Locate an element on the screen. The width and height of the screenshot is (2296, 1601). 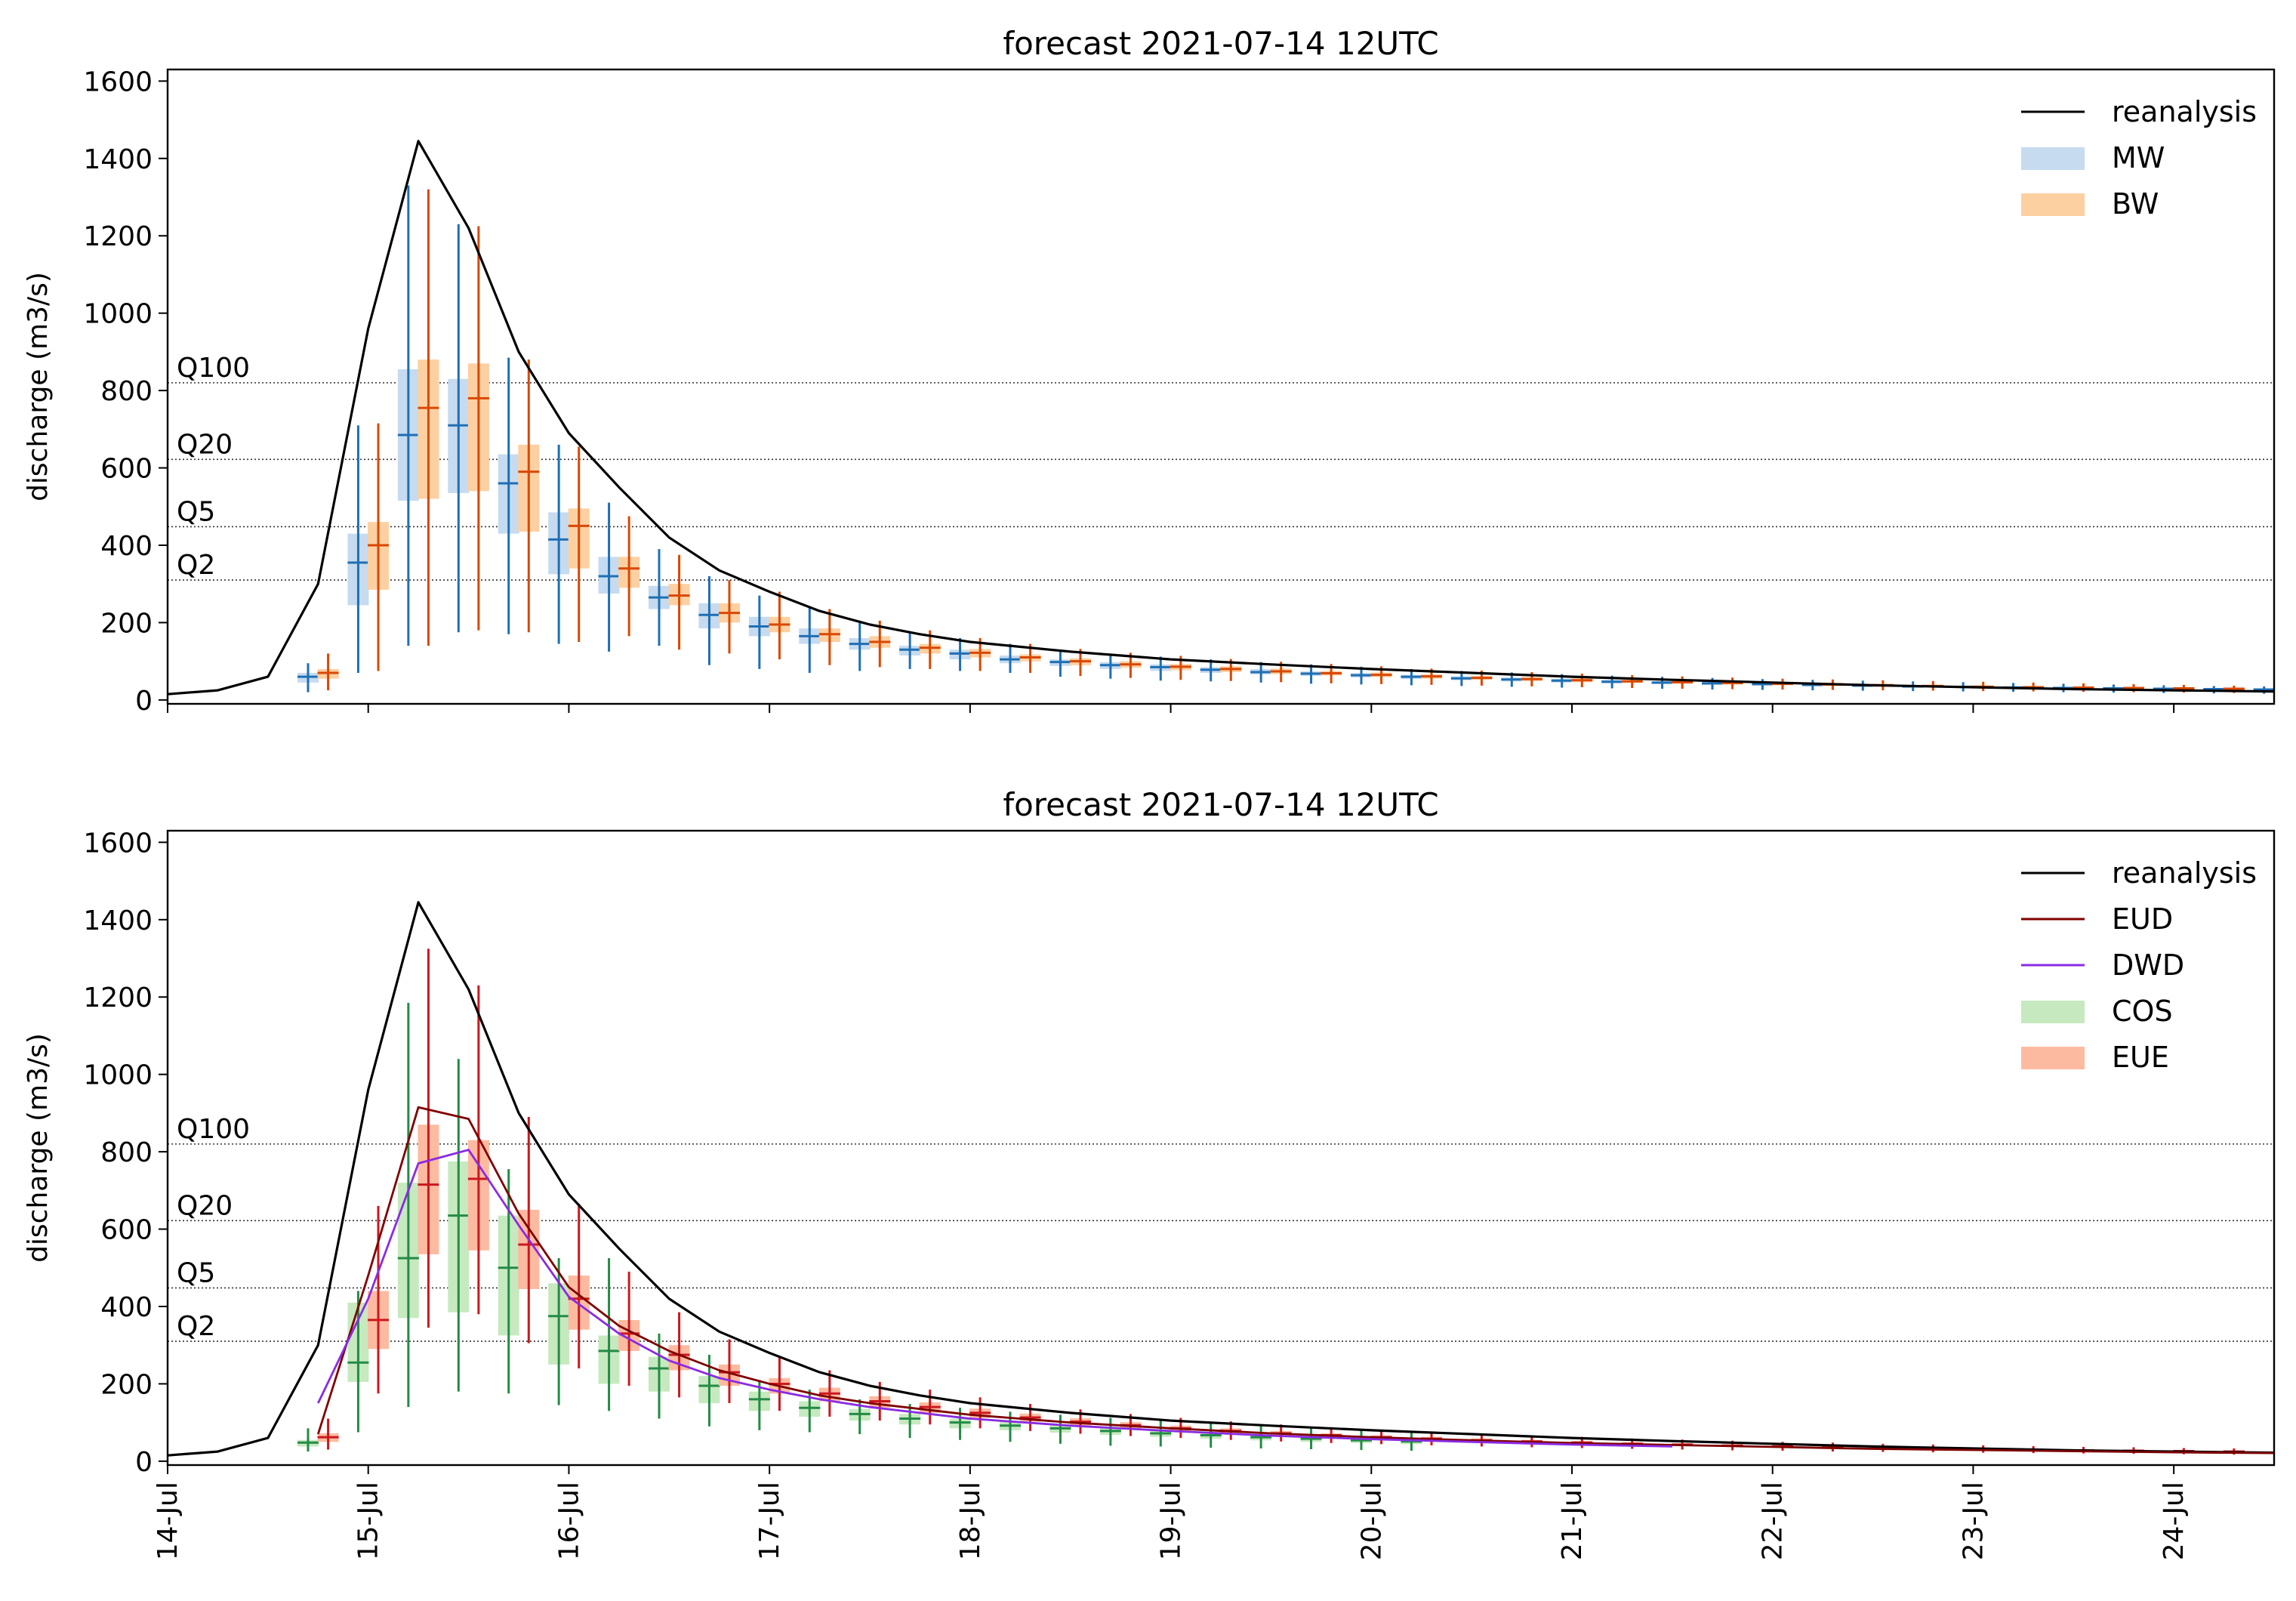
x-tick-label: 23-Jul is located at coordinates (1974, 1521).